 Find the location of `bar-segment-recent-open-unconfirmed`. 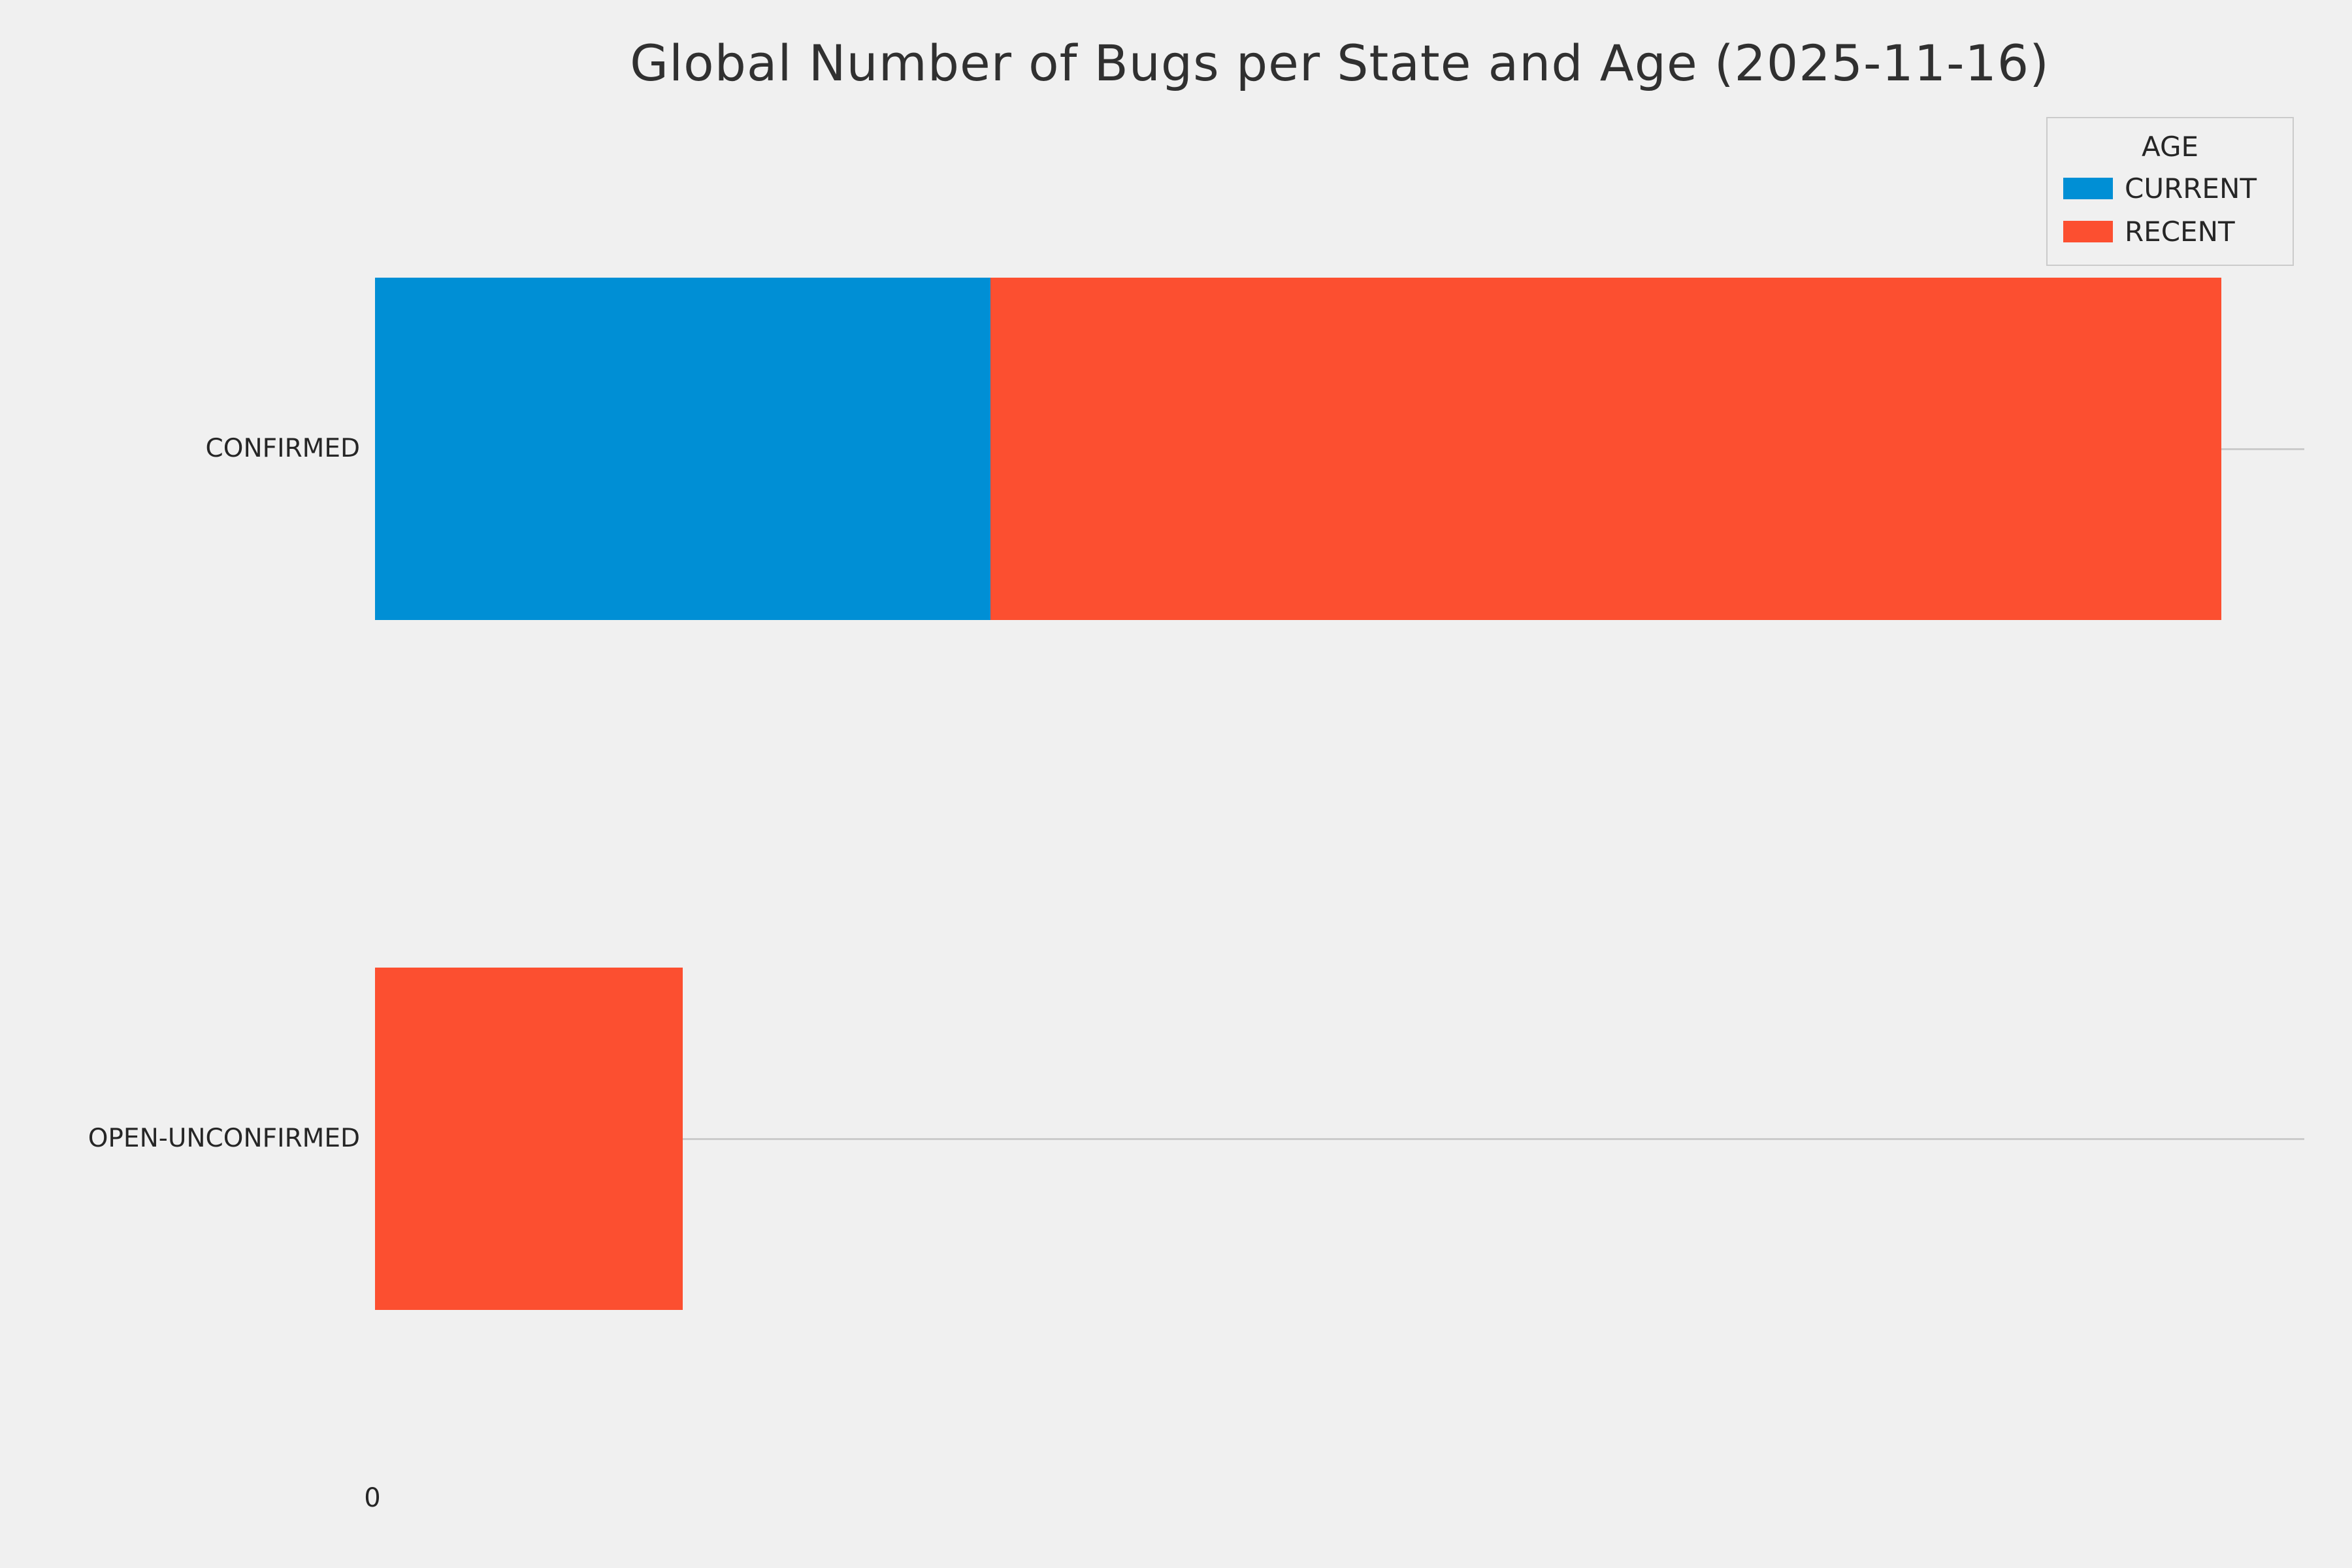

bar-segment-recent-open-unconfirmed is located at coordinates (529, 1139).